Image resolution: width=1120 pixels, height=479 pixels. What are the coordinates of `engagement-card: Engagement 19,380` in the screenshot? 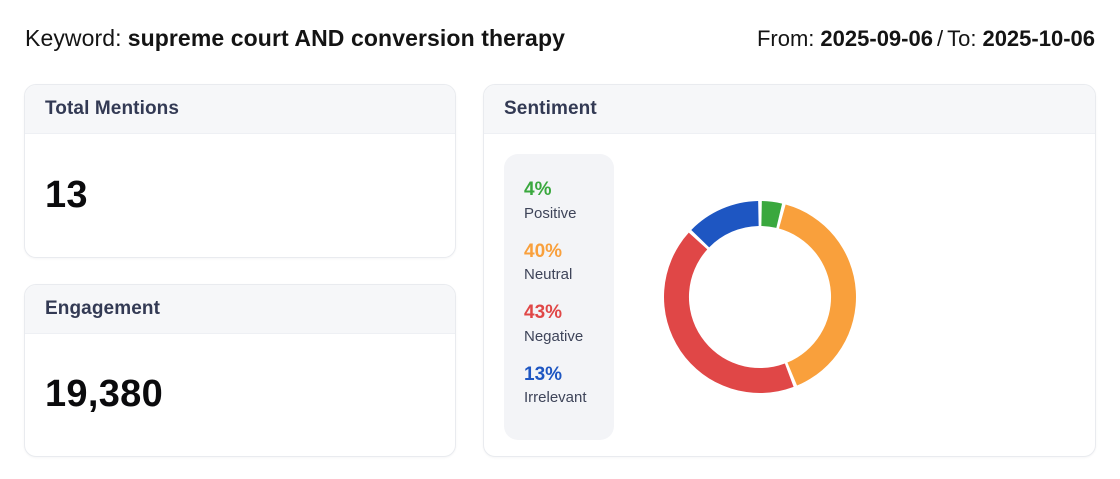 It's located at (240, 370).